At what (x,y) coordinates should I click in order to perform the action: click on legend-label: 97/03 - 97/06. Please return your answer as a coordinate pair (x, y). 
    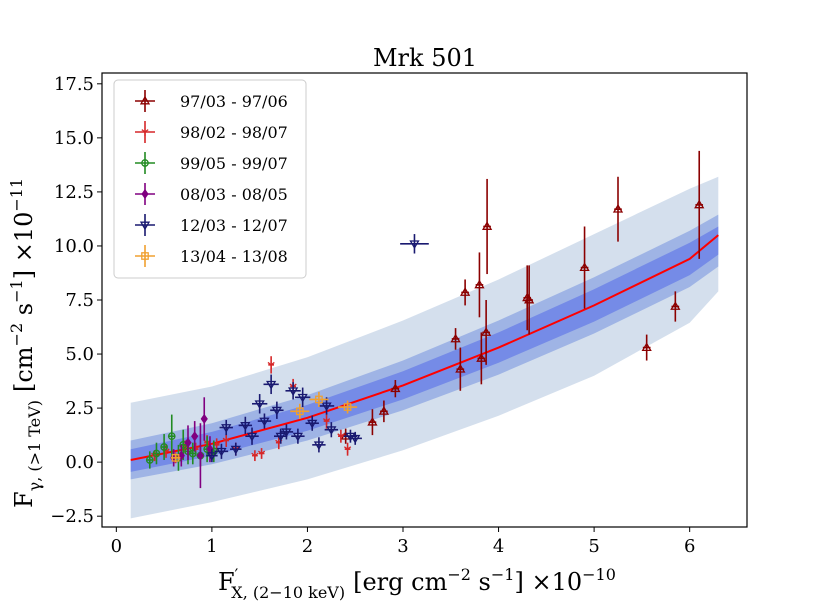
    Looking at the image, I should click on (234, 101).